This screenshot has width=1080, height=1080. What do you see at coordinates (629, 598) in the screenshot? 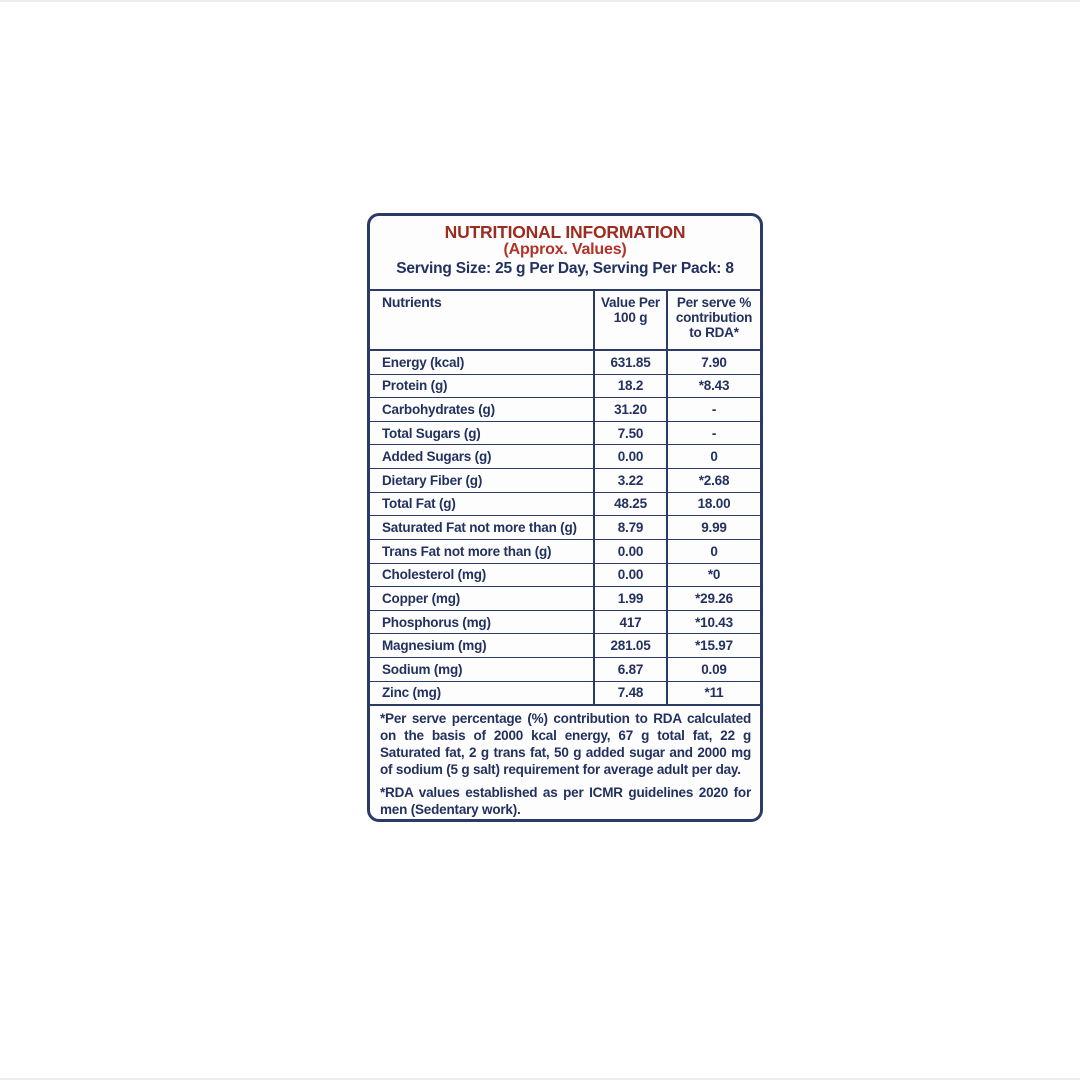
I see `value-cell: 1.99` at bounding box center [629, 598].